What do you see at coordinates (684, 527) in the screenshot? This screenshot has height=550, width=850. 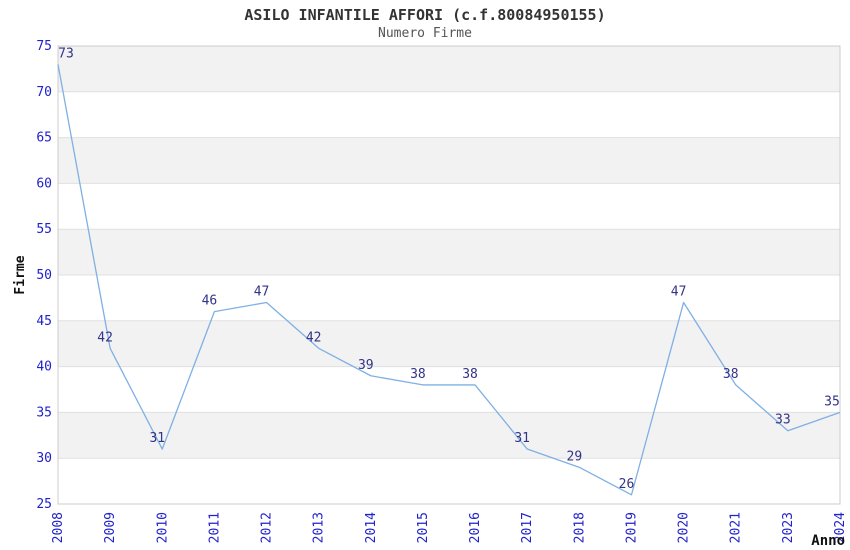 I see `x-tick-label: 2020` at bounding box center [684, 527].